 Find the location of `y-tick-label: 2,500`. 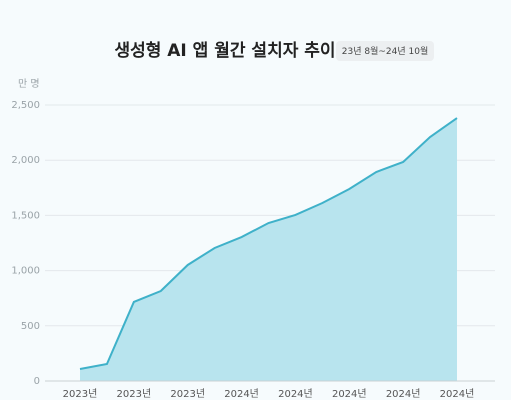

y-tick-label: 2,500 is located at coordinates (25, 105).